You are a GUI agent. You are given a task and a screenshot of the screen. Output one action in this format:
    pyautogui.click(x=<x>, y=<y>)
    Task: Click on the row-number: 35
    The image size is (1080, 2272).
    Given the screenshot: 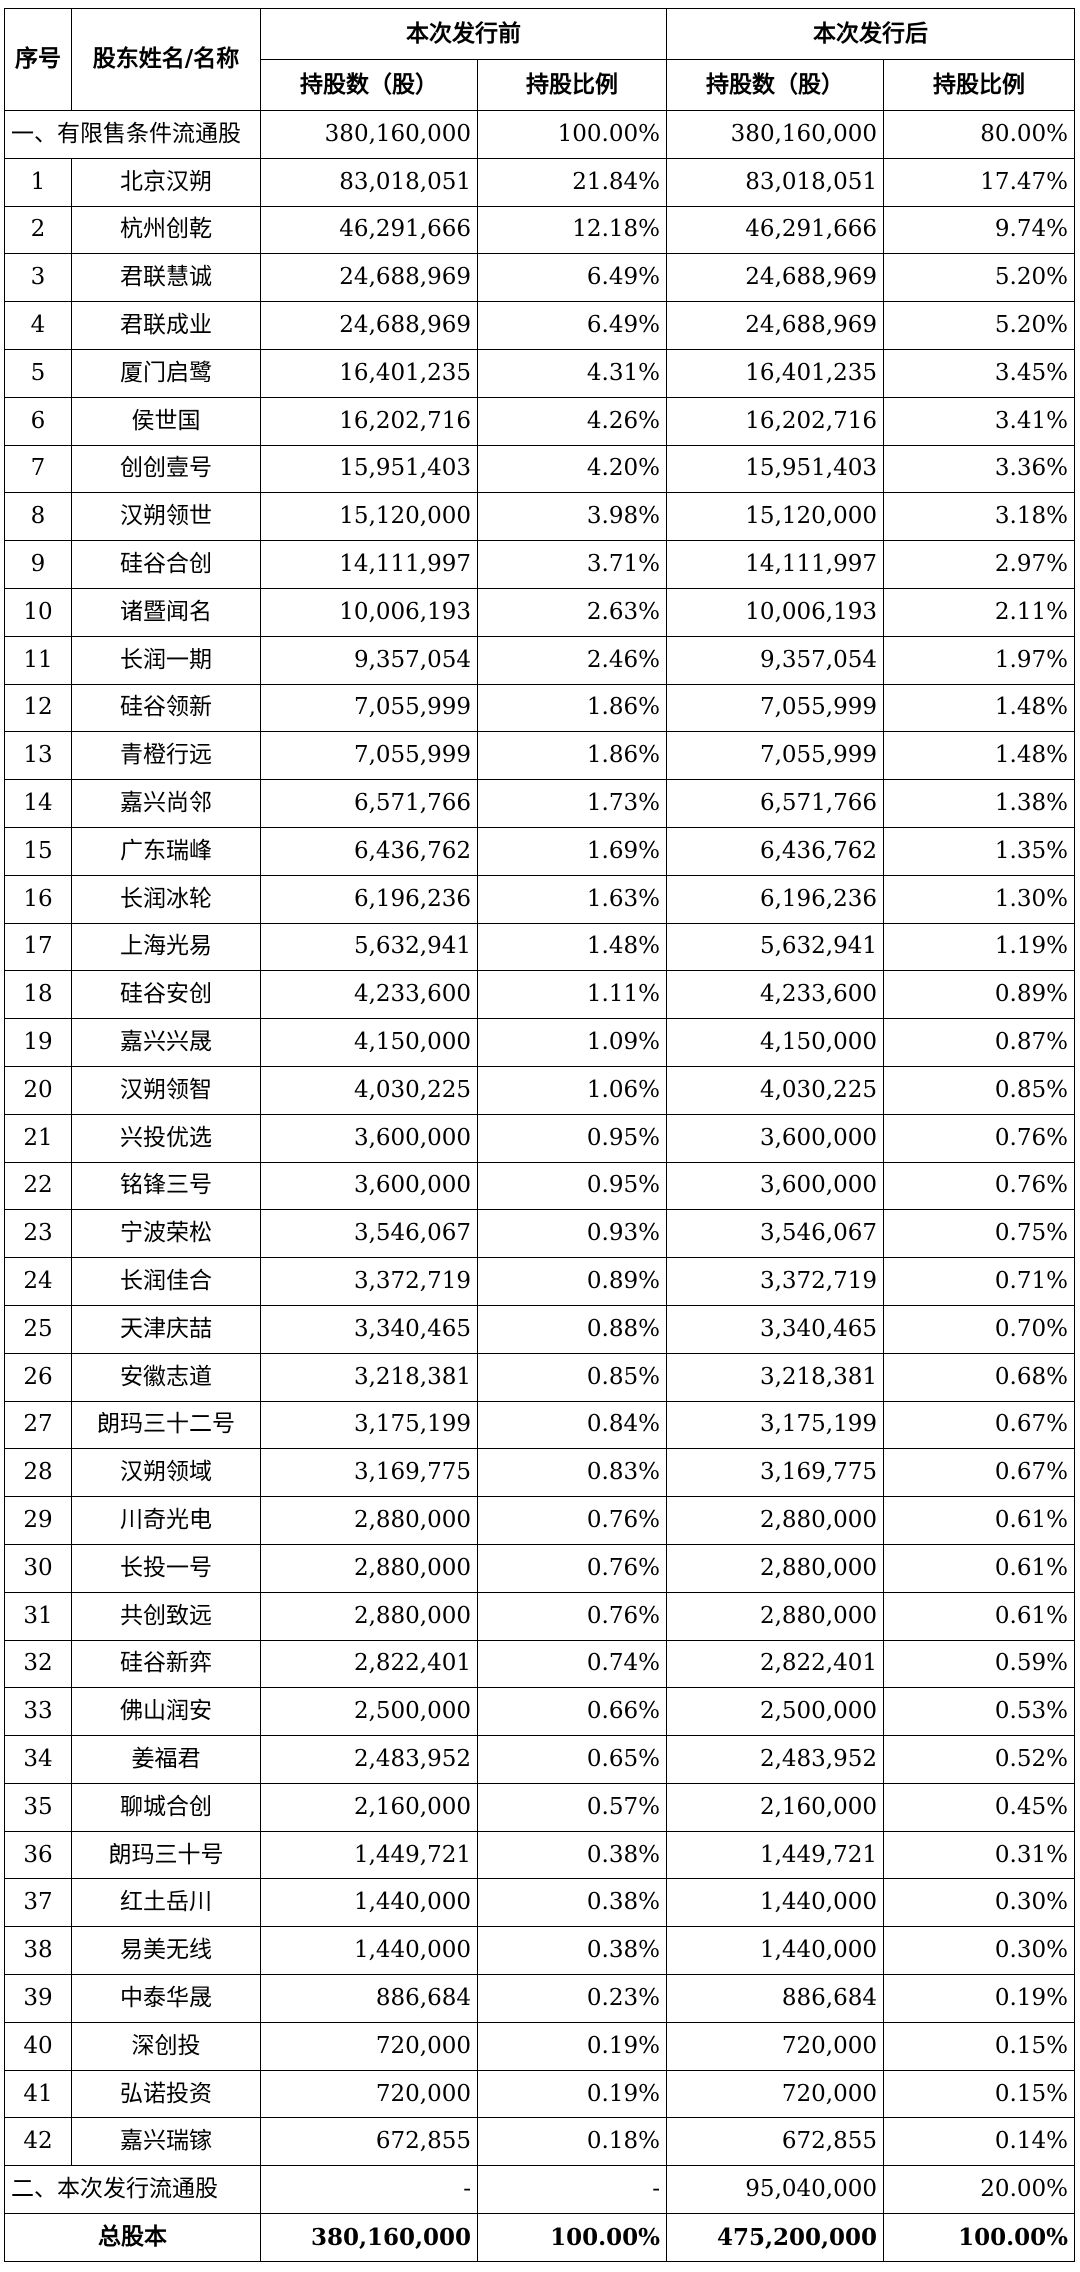 What is the action you would take?
    pyautogui.click(x=38, y=1807)
    